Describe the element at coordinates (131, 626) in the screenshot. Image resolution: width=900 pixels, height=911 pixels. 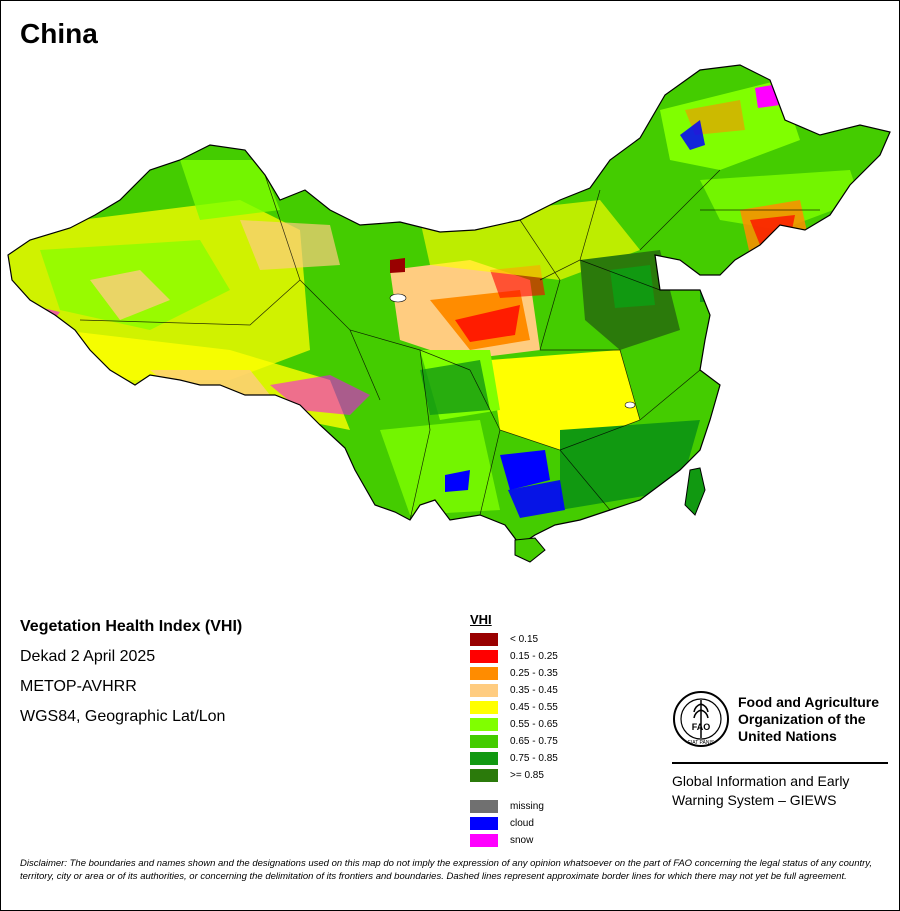
I see `index-name: Vegetation Health Index (VHI)` at that location.